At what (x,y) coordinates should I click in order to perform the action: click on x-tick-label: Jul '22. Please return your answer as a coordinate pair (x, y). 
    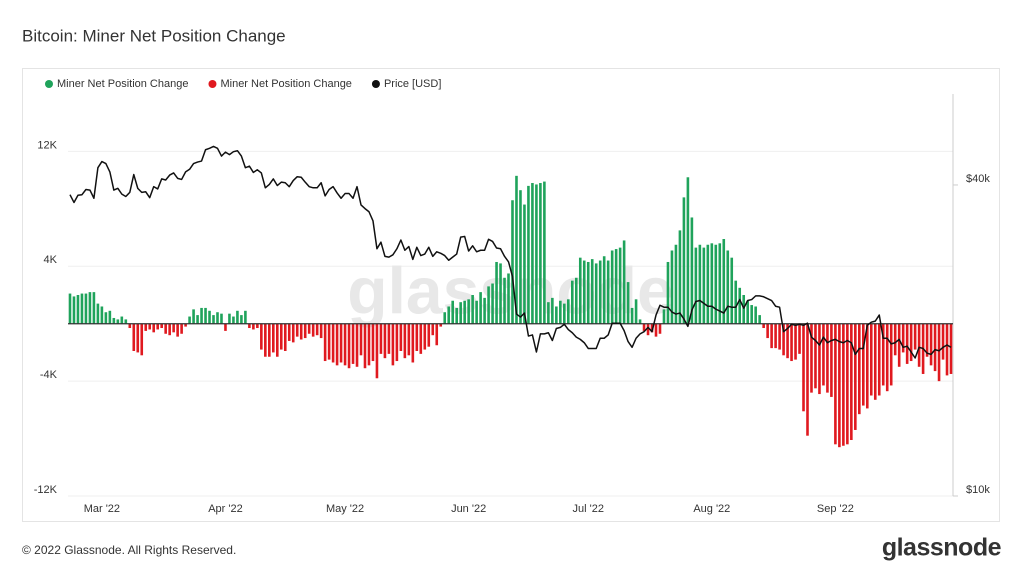
    Looking at the image, I should click on (588, 509).